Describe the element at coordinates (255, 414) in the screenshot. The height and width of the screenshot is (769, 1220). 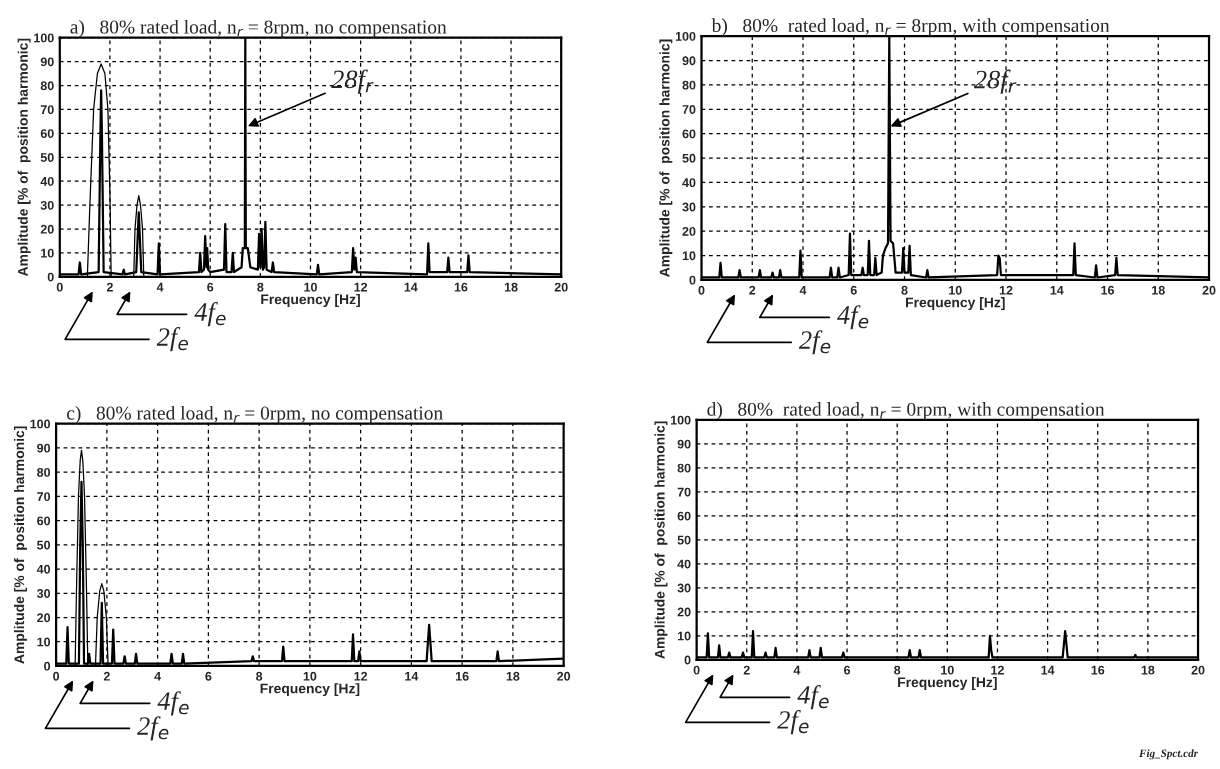
I see `chart-title: c) 80% rated load, n$_{r}$ = 0rpm, no compensation` at that location.